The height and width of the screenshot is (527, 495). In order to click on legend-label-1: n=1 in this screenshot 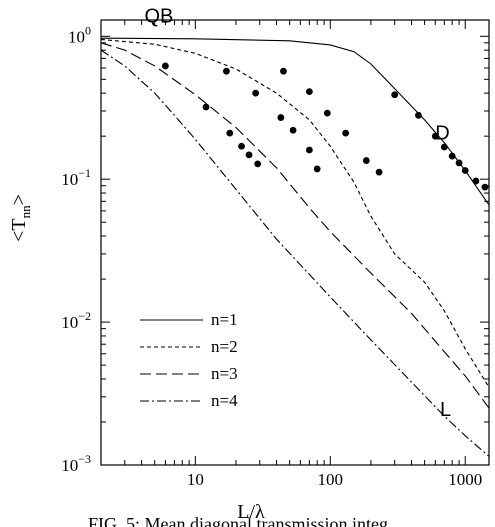, I will do `click(224, 319)`.